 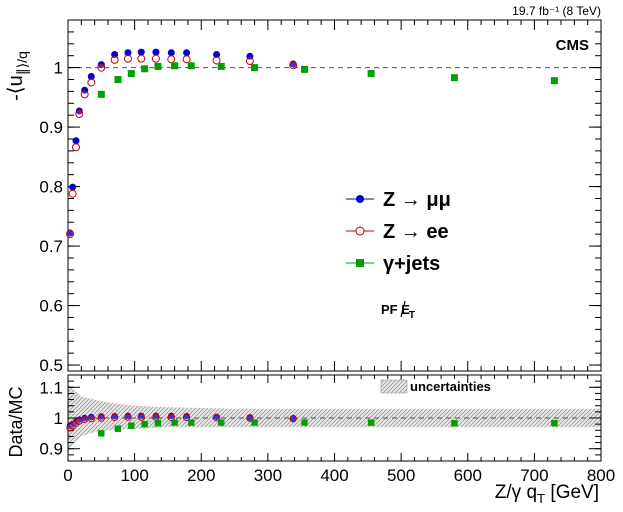 I want to click on legend: Z → μμ Z → ee γ+jets, so click(x=398, y=232).